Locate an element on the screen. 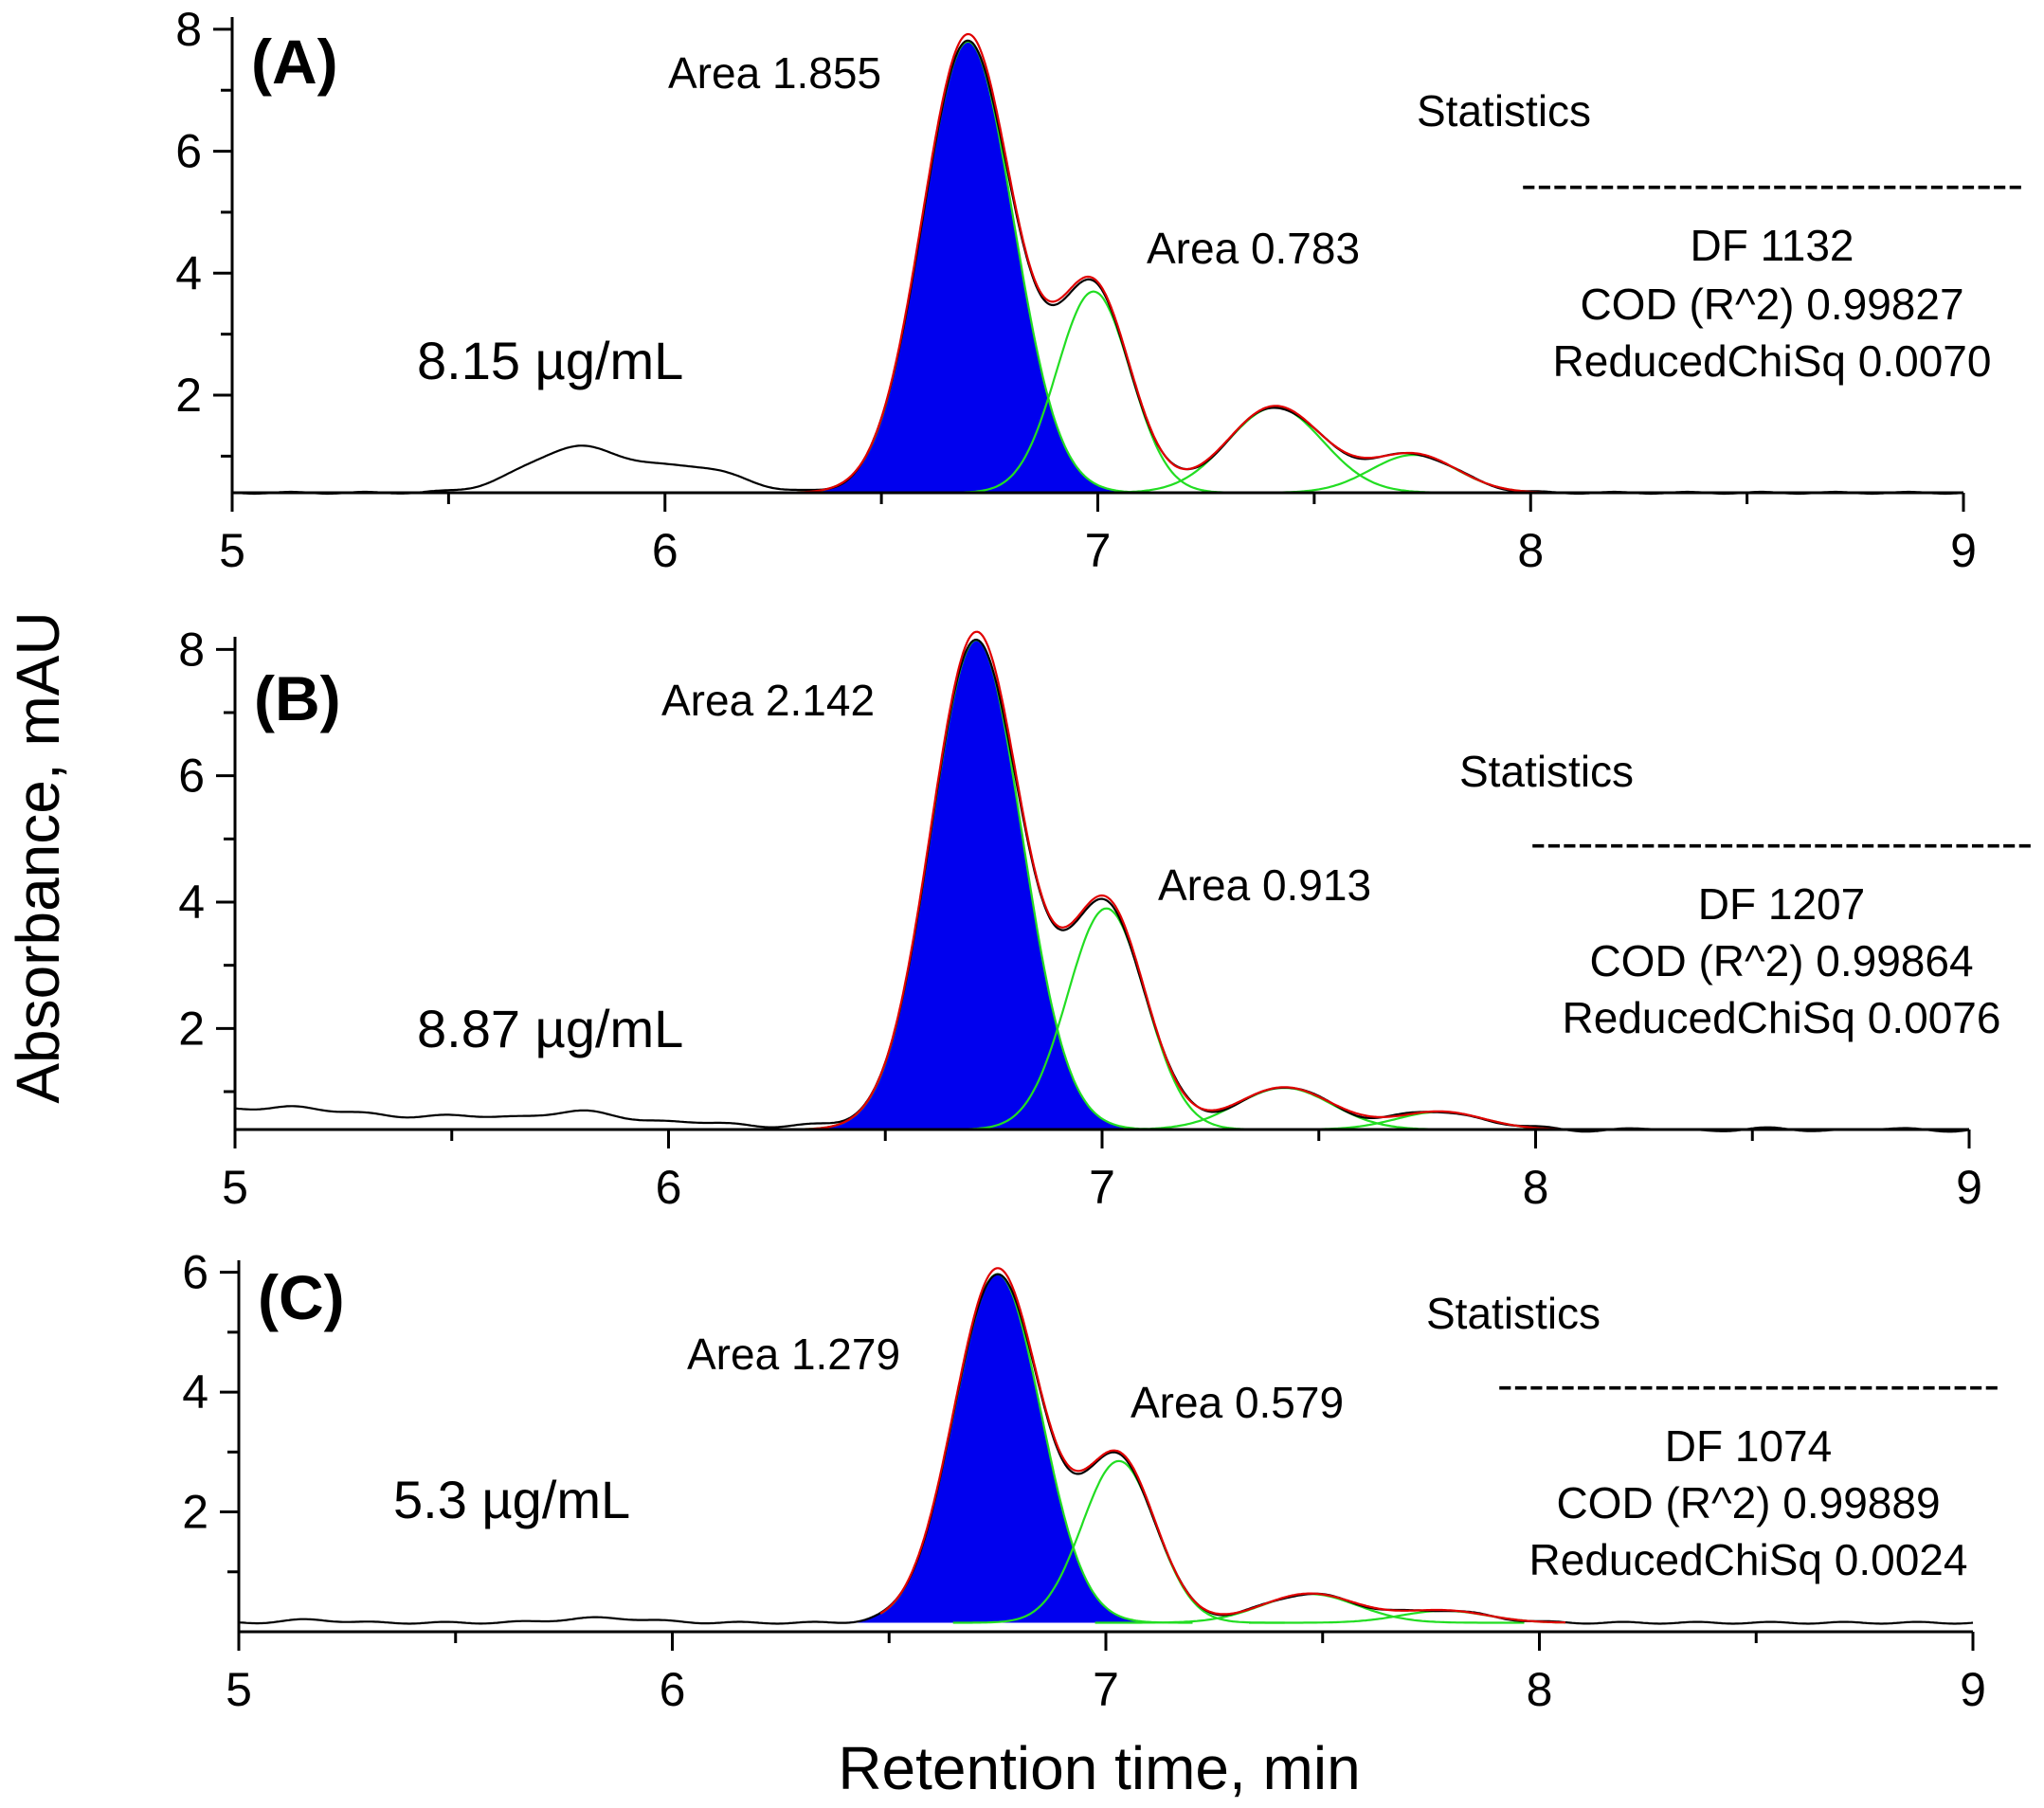 Image resolution: width=2044 pixels, height=1808 pixels. concentration-label: 8.15 µg/mL is located at coordinates (550, 360).